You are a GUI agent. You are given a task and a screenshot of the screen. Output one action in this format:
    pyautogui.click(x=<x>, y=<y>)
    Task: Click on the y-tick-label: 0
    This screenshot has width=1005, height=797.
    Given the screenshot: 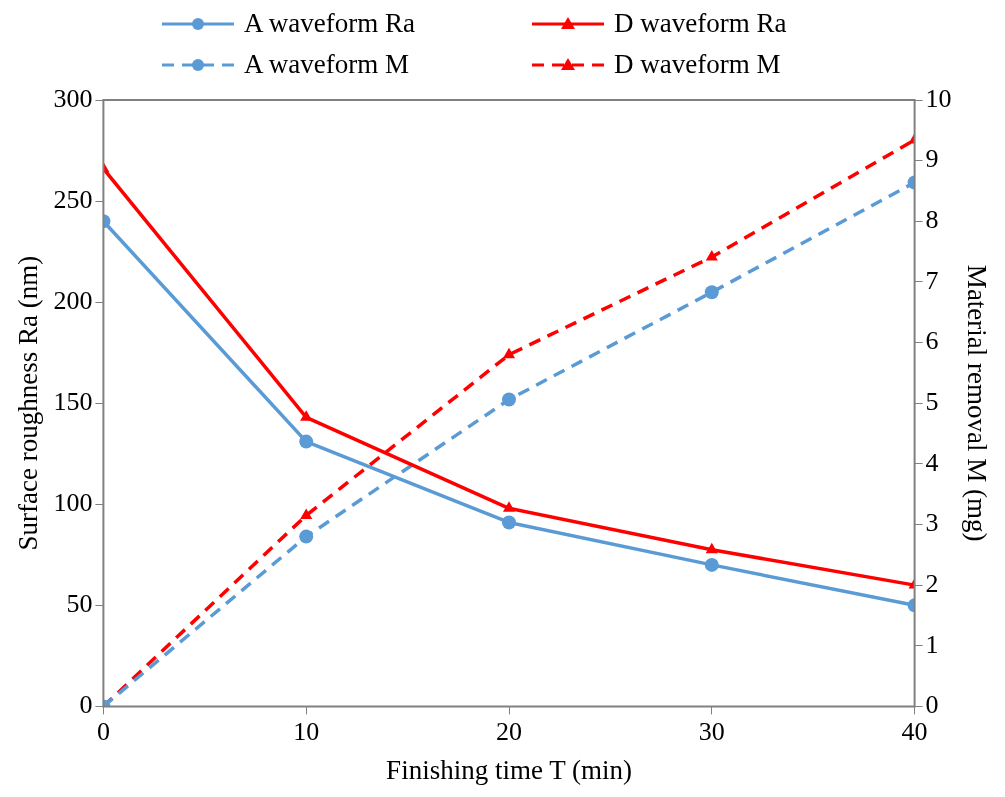 What is the action you would take?
    pyautogui.click(x=86, y=705)
    